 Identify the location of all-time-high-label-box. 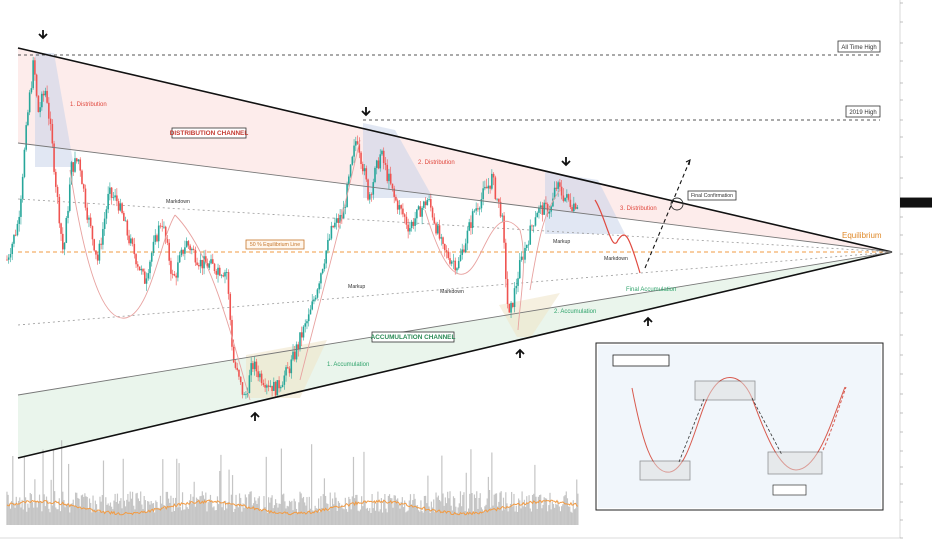
(859, 46).